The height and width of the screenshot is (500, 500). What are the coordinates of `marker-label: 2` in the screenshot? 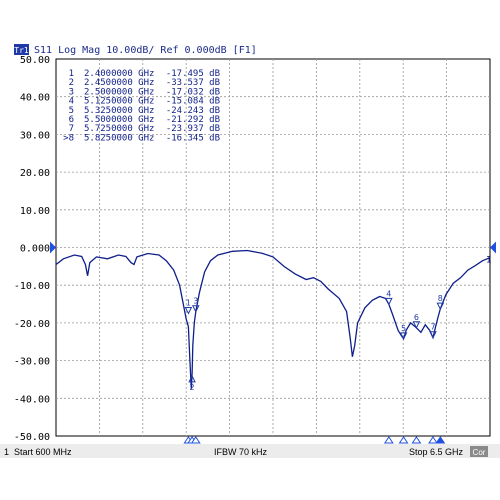 It's located at (192, 387).